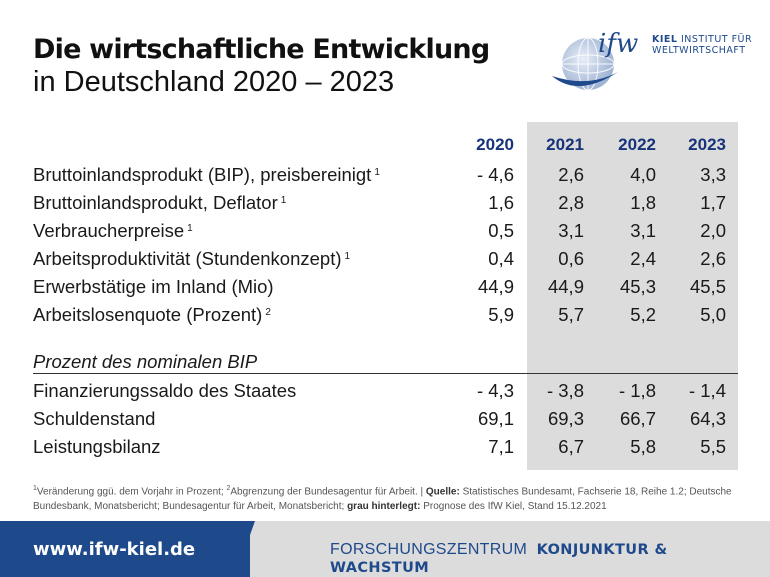 The height and width of the screenshot is (577, 770). I want to click on table-cell: 45,5, so click(707, 286).